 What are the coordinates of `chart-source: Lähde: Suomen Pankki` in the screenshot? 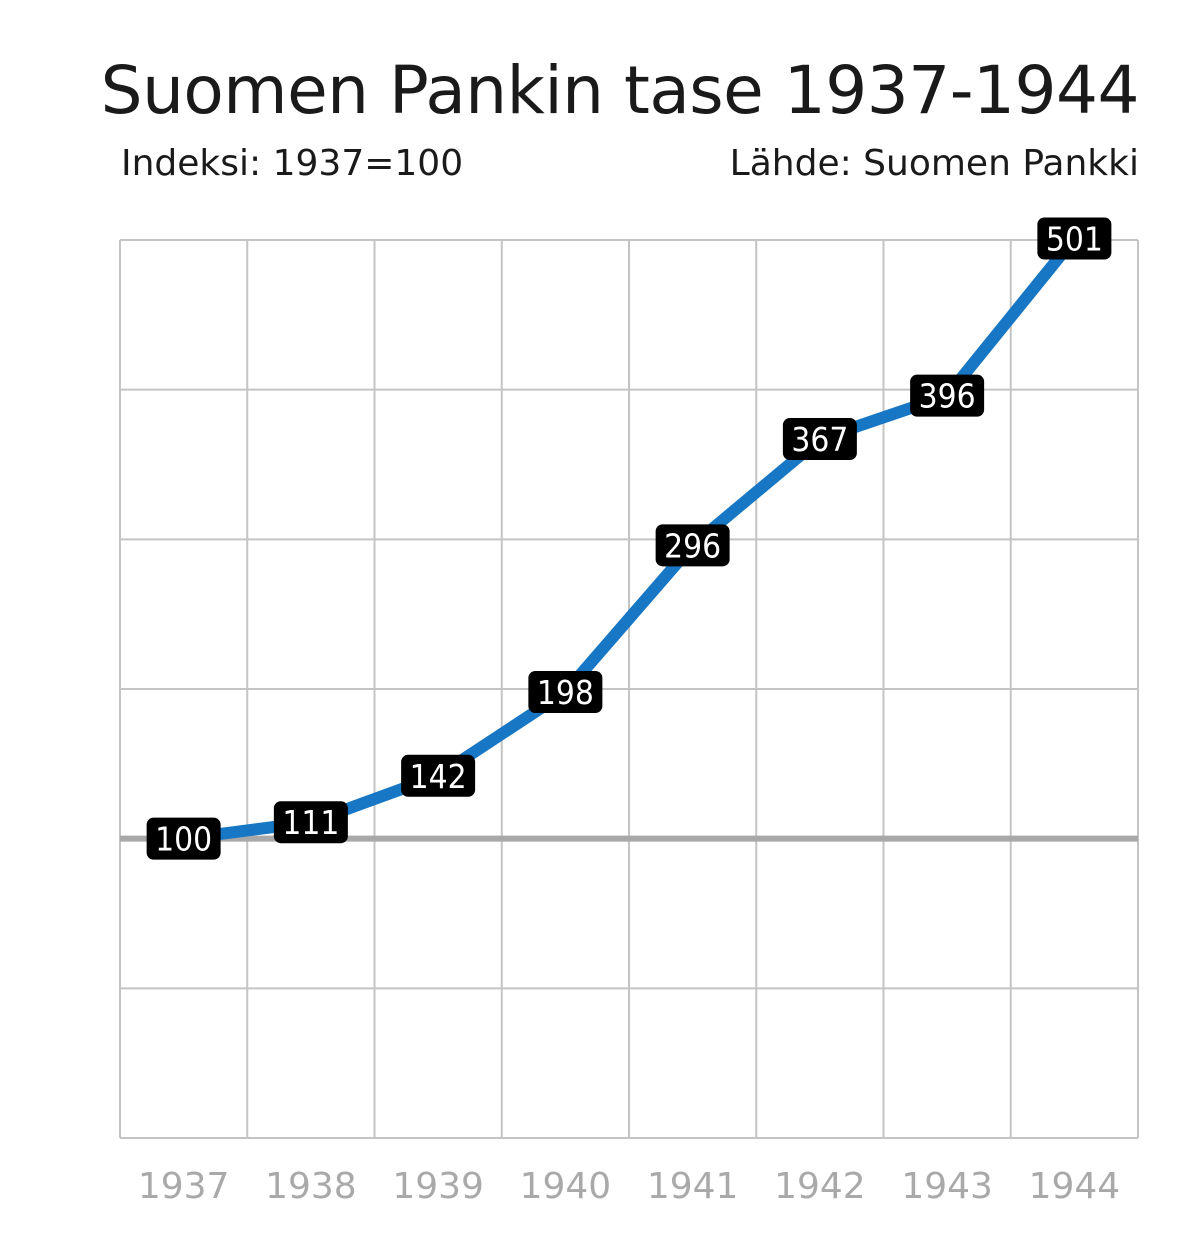 It's located at (934, 163).